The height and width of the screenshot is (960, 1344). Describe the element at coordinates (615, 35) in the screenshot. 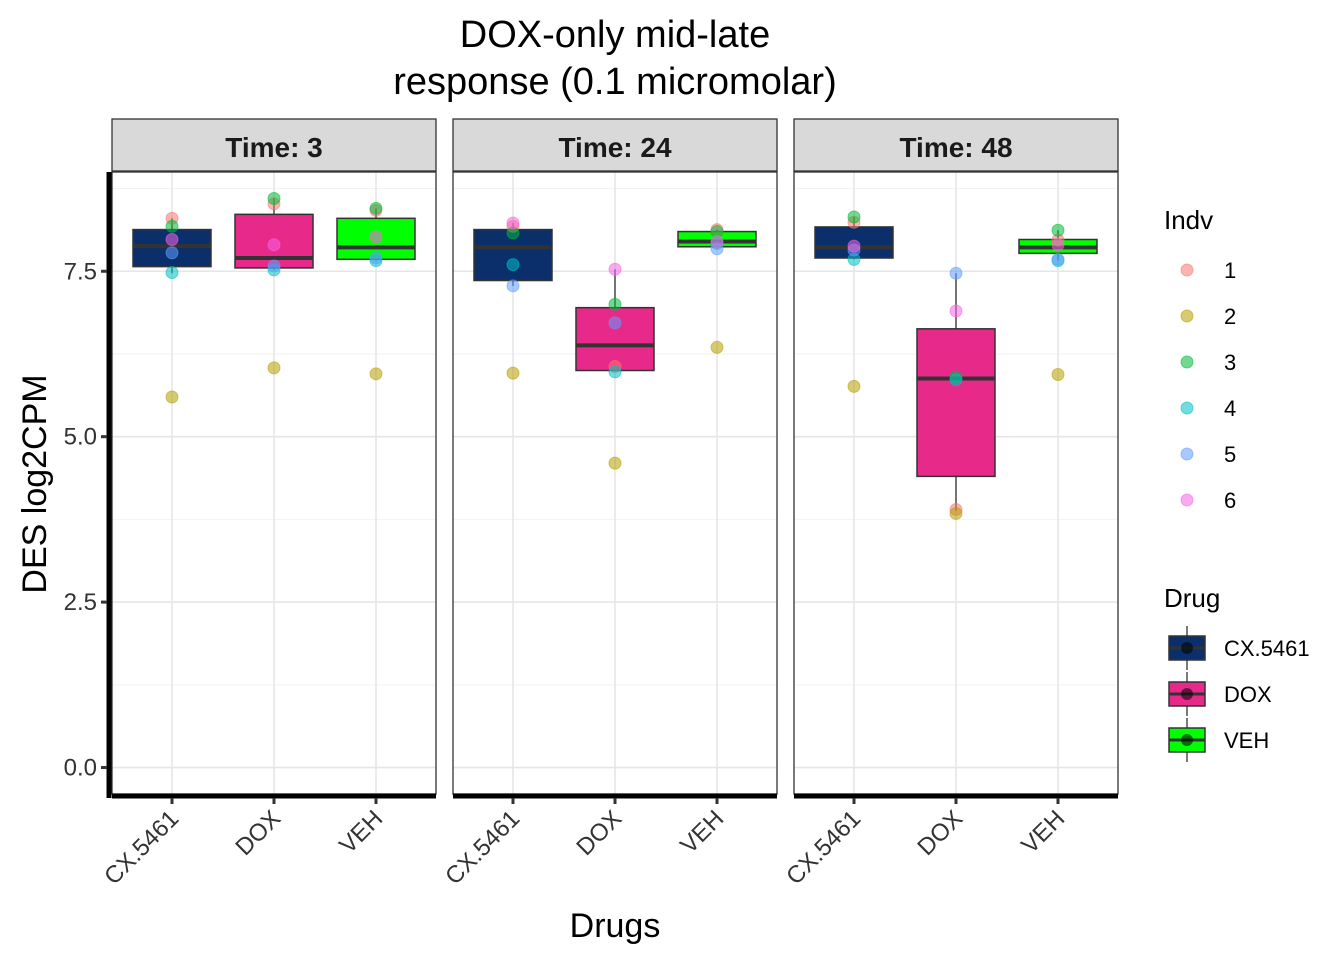

I see `chart-title-line1: DOX-only mid-late` at that location.